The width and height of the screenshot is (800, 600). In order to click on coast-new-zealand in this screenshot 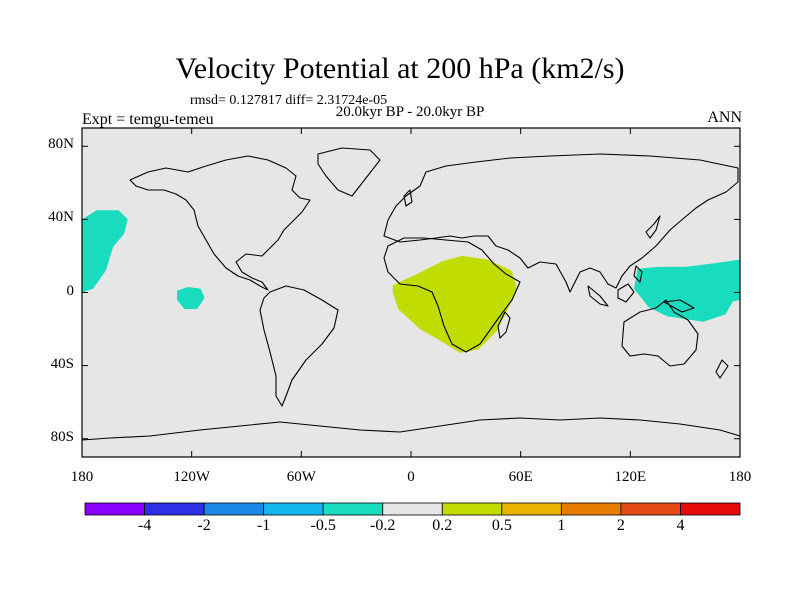, I will do `click(722, 369)`.